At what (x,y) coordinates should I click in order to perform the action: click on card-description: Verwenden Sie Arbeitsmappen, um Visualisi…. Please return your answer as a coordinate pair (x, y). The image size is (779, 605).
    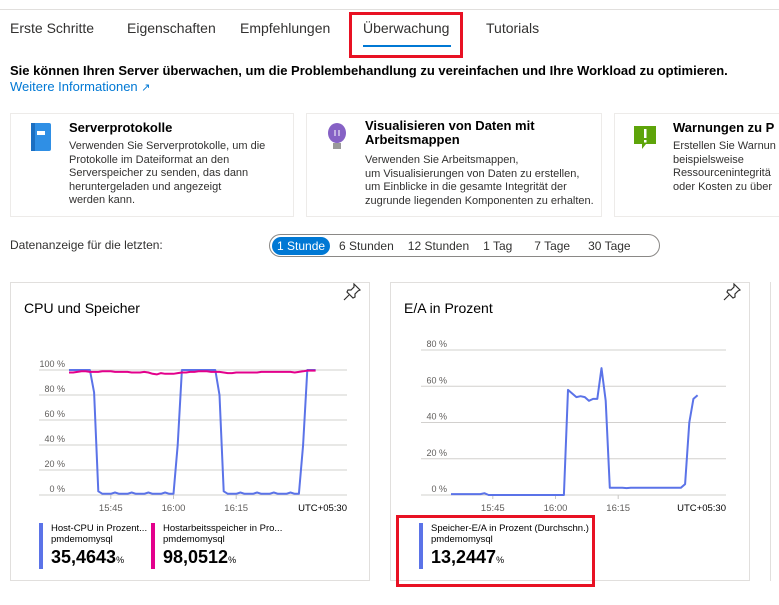
    Looking at the image, I should click on (479, 180).